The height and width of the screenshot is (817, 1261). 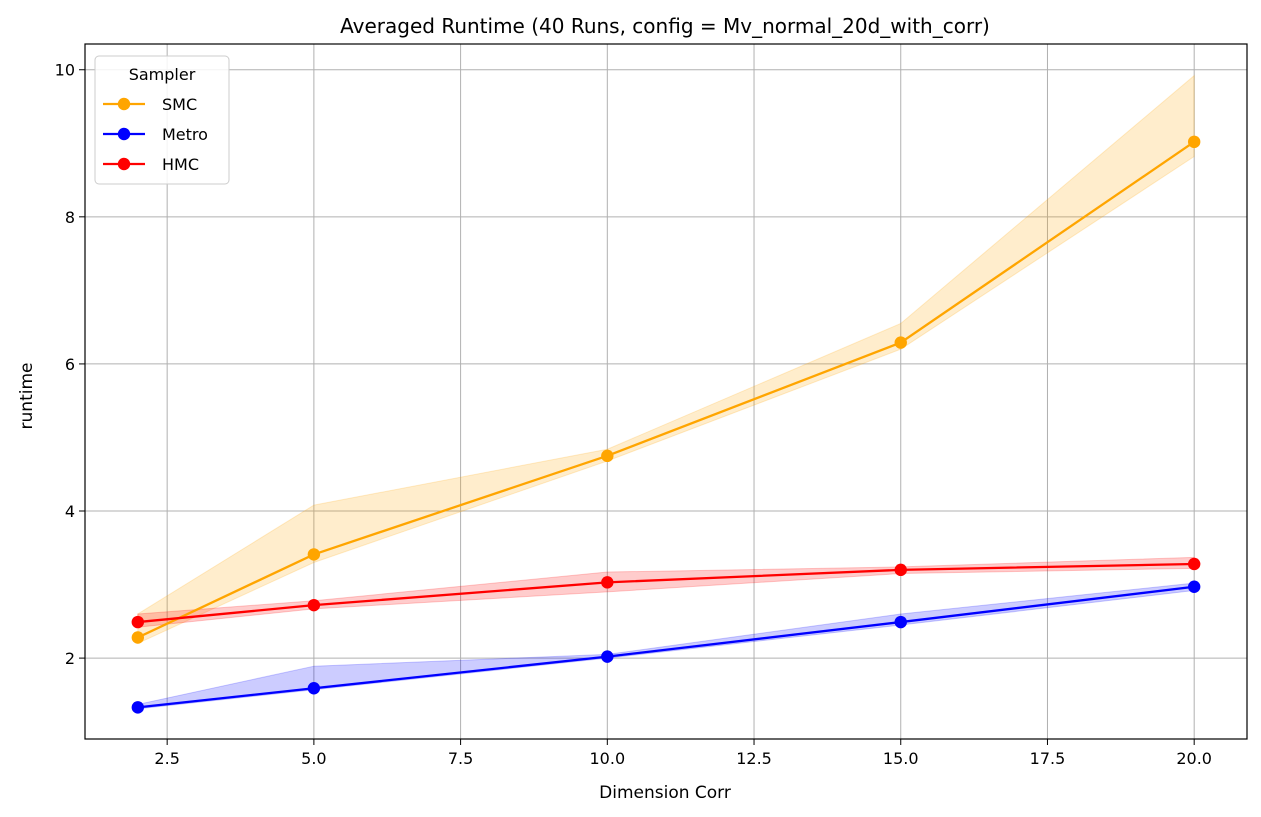 I want to click on x-tick-label: 20.0, so click(x=1194, y=758).